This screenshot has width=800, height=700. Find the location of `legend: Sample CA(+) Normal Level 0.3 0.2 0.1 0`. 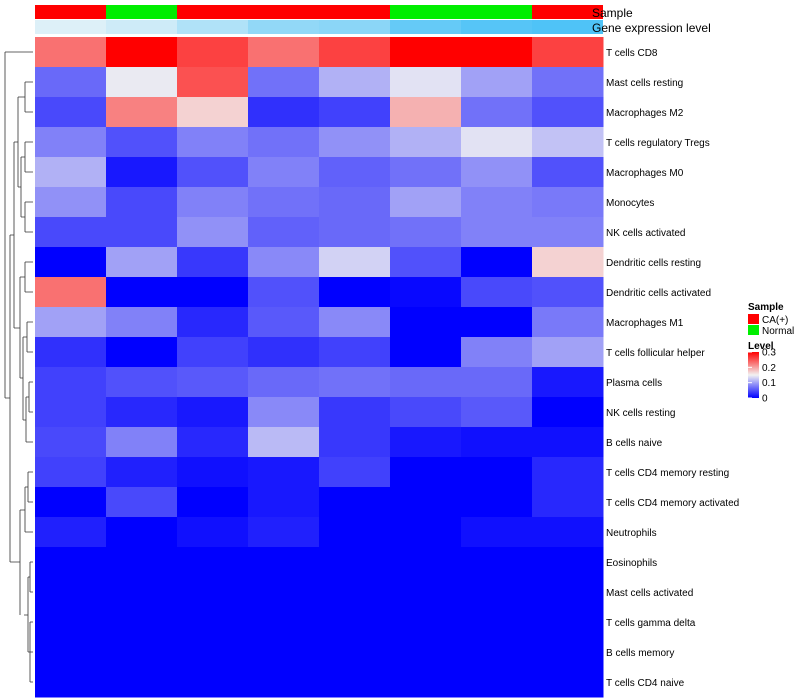

legend: Sample CA(+) Normal Level 0.3 0.2 0.1 0 is located at coordinates (771, 353).